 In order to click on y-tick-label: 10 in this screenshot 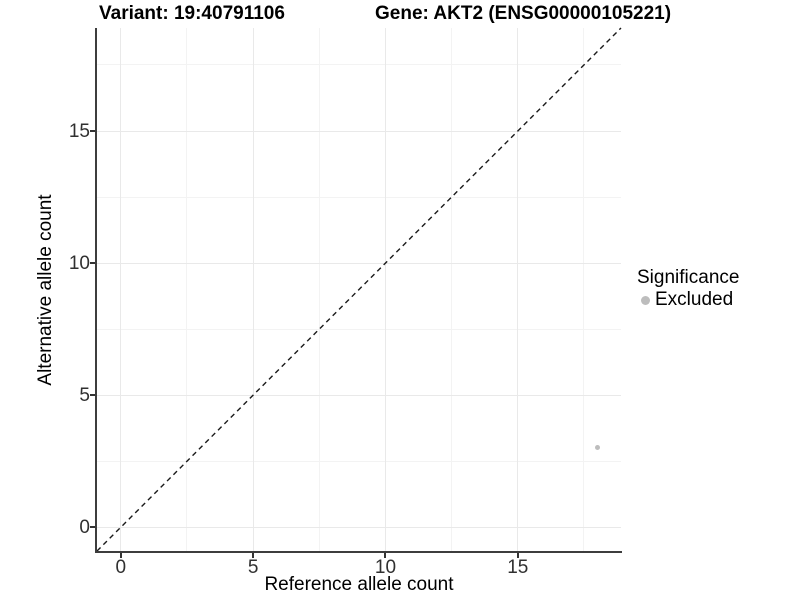, I will do `click(79, 263)`.